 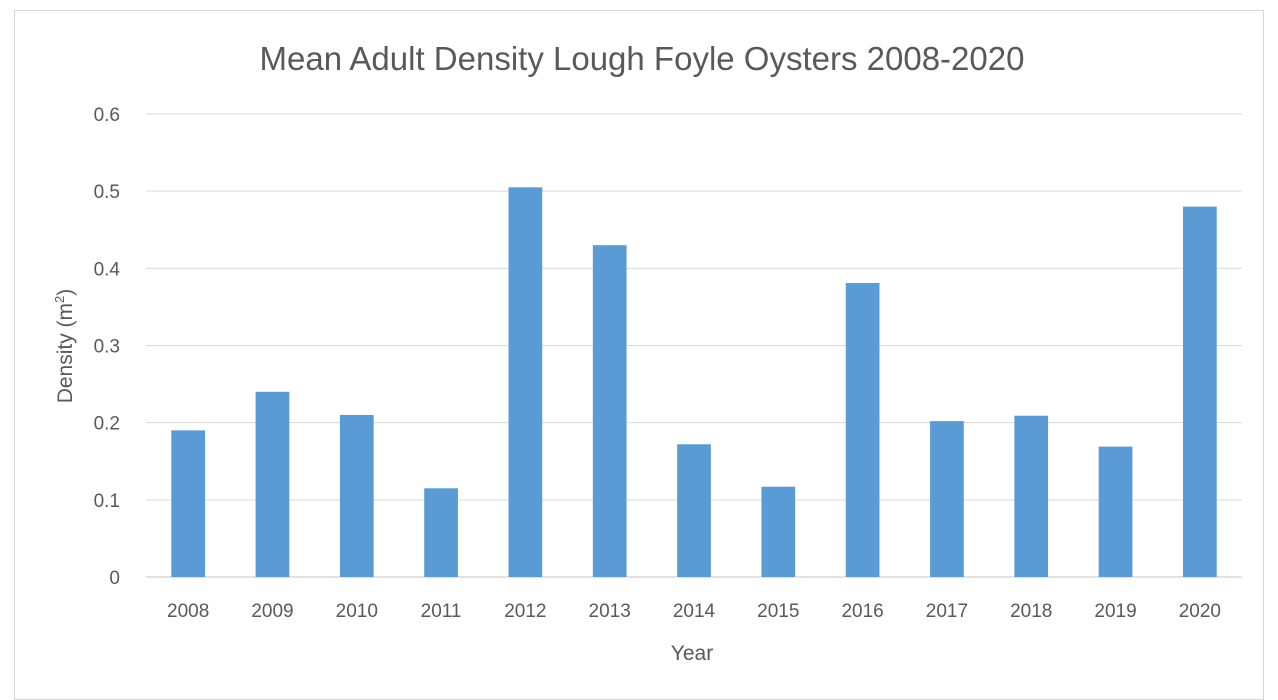 I want to click on y-axis-label-main: Density (m, so click(x=65, y=353).